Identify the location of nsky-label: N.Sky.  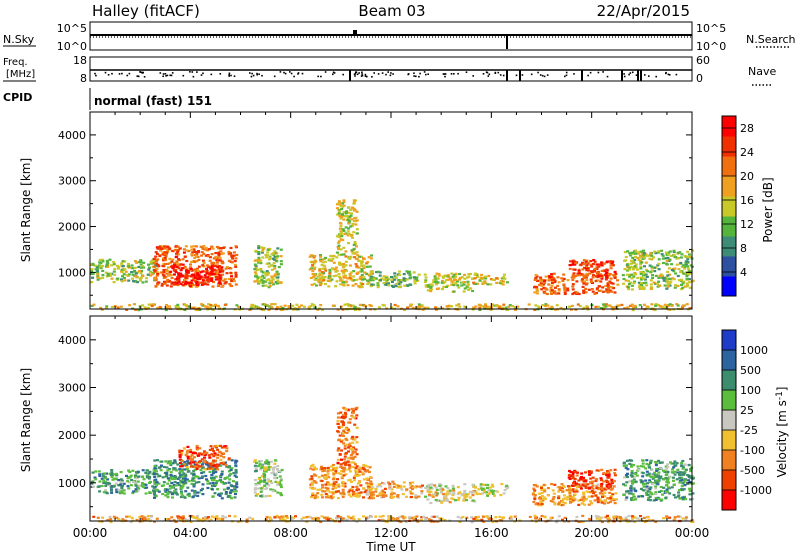
(19, 39).